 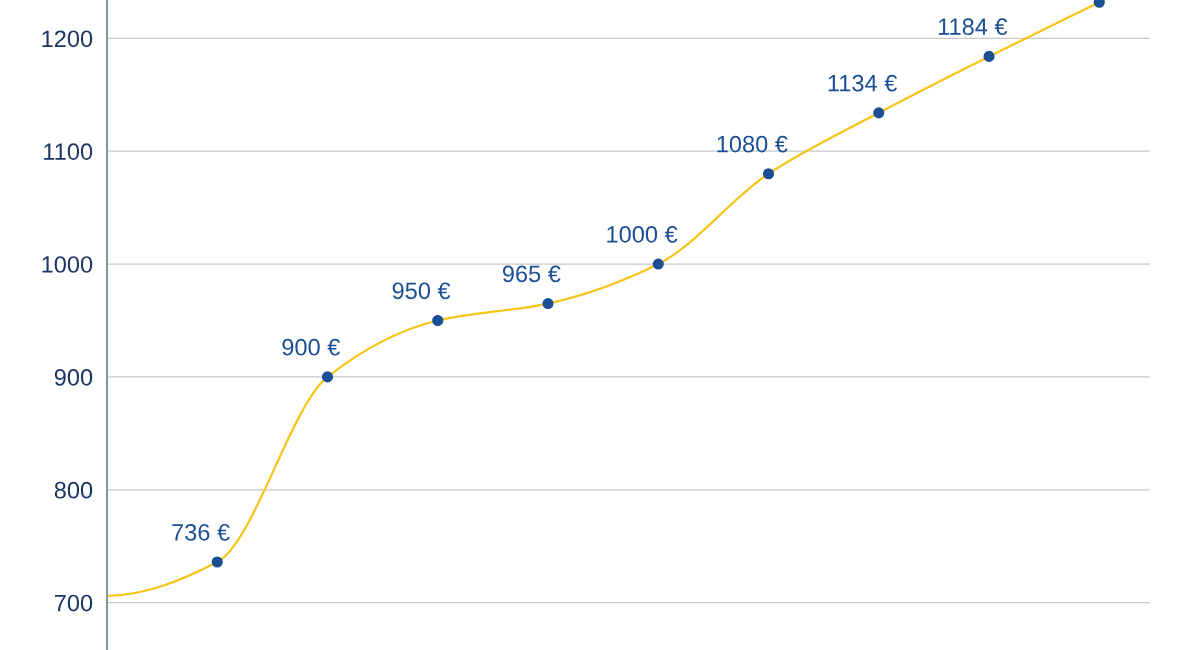 What do you see at coordinates (752, 144) in the screenshot?
I see `data-label: 1080 €` at bounding box center [752, 144].